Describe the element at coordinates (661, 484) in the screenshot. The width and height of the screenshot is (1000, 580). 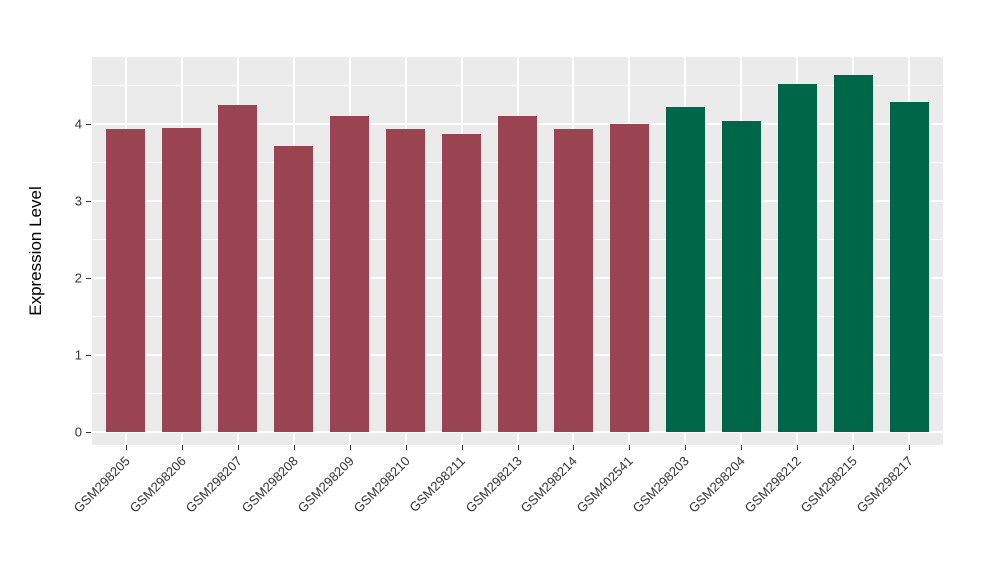
I see `x-tick-label: GSM298203` at that location.